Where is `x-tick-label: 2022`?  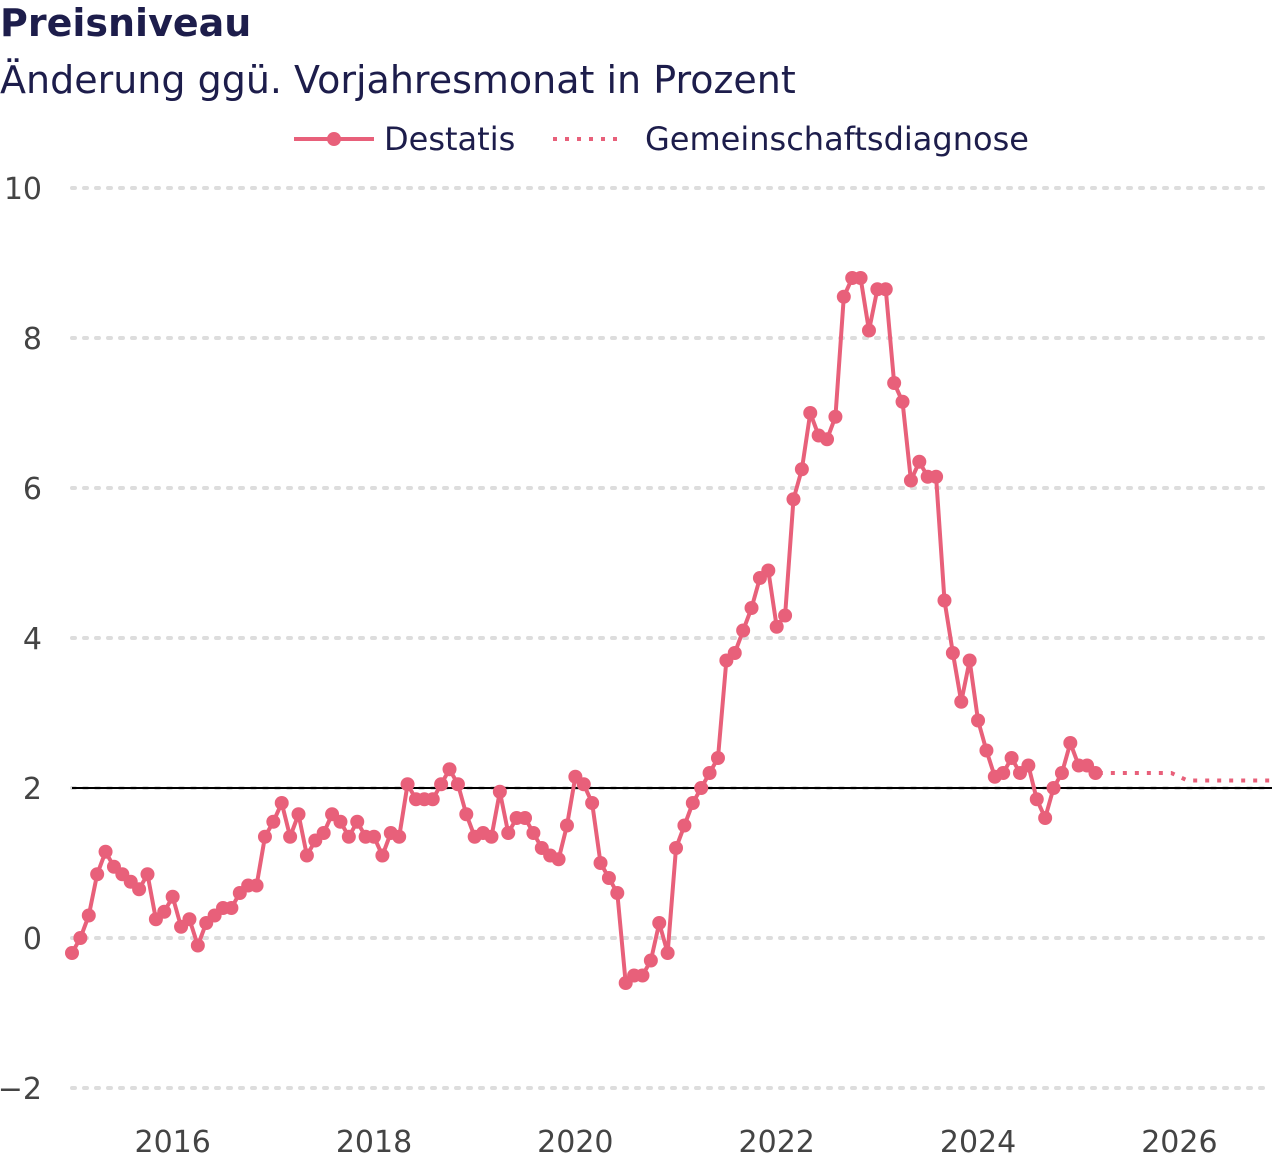 x-tick-label: 2022 is located at coordinates (777, 1141).